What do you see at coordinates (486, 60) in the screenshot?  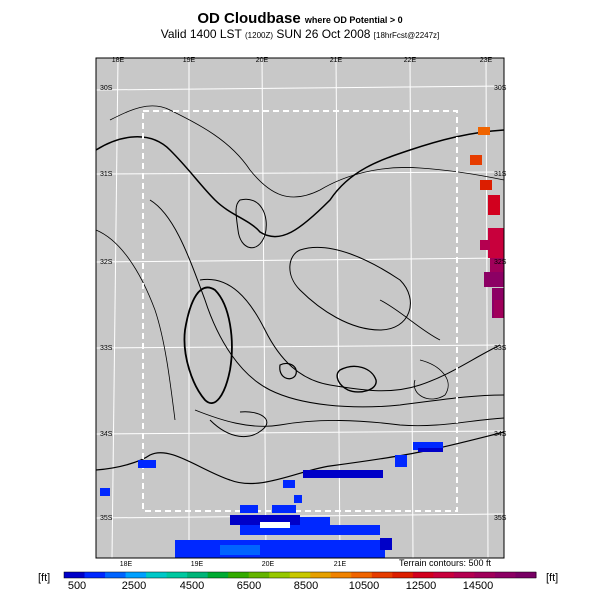 I see `lon-label-top: 23E` at bounding box center [486, 60].